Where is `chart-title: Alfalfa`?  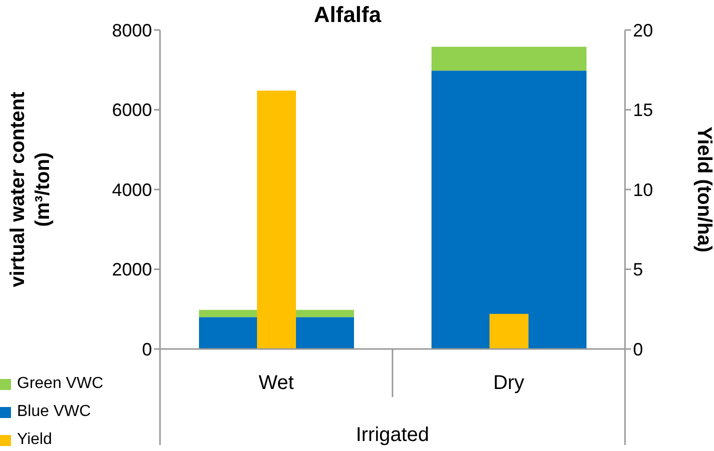
chart-title: Alfalfa is located at coordinates (348, 14).